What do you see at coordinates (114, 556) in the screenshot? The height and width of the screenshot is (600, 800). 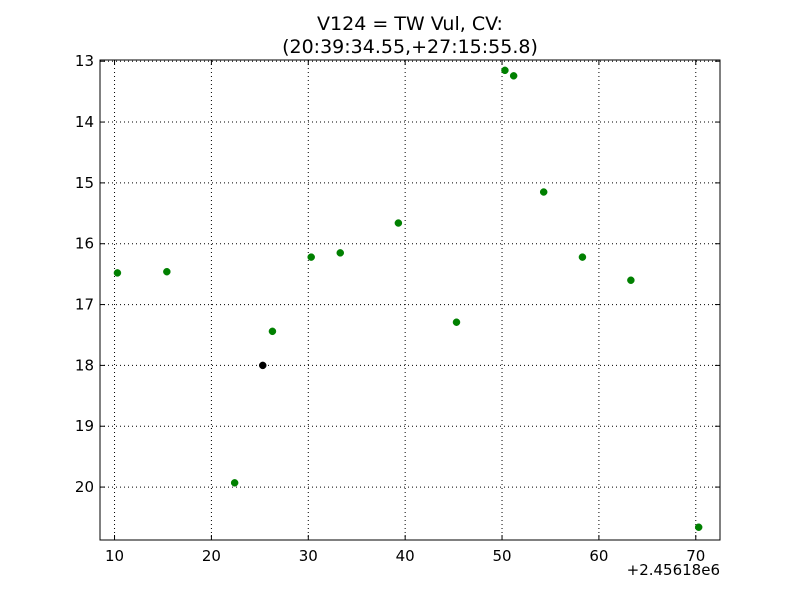 I see `x-tick-label-0: 10` at bounding box center [114, 556].